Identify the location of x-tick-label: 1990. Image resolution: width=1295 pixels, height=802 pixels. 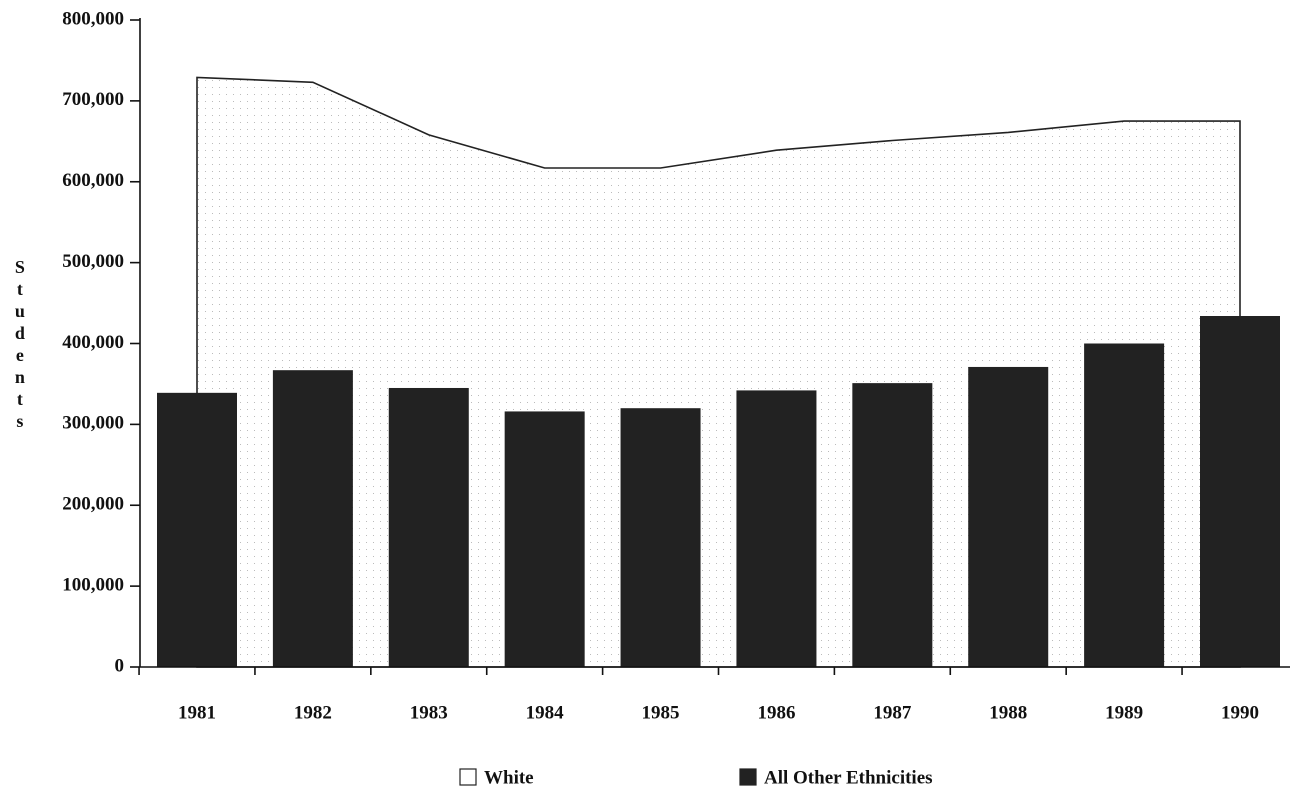
(1240, 712).